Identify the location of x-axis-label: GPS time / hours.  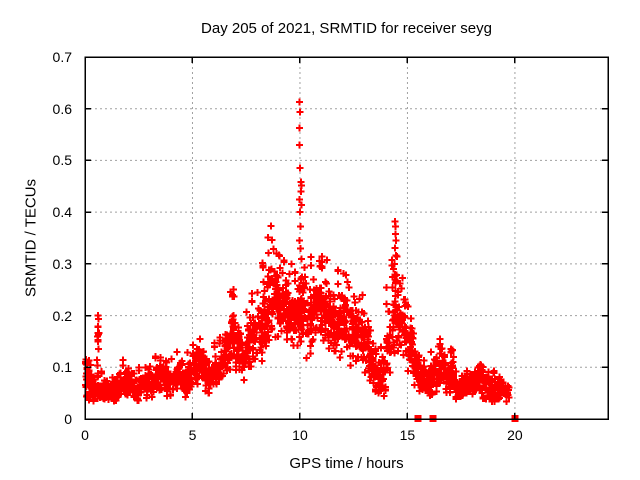
(346, 463).